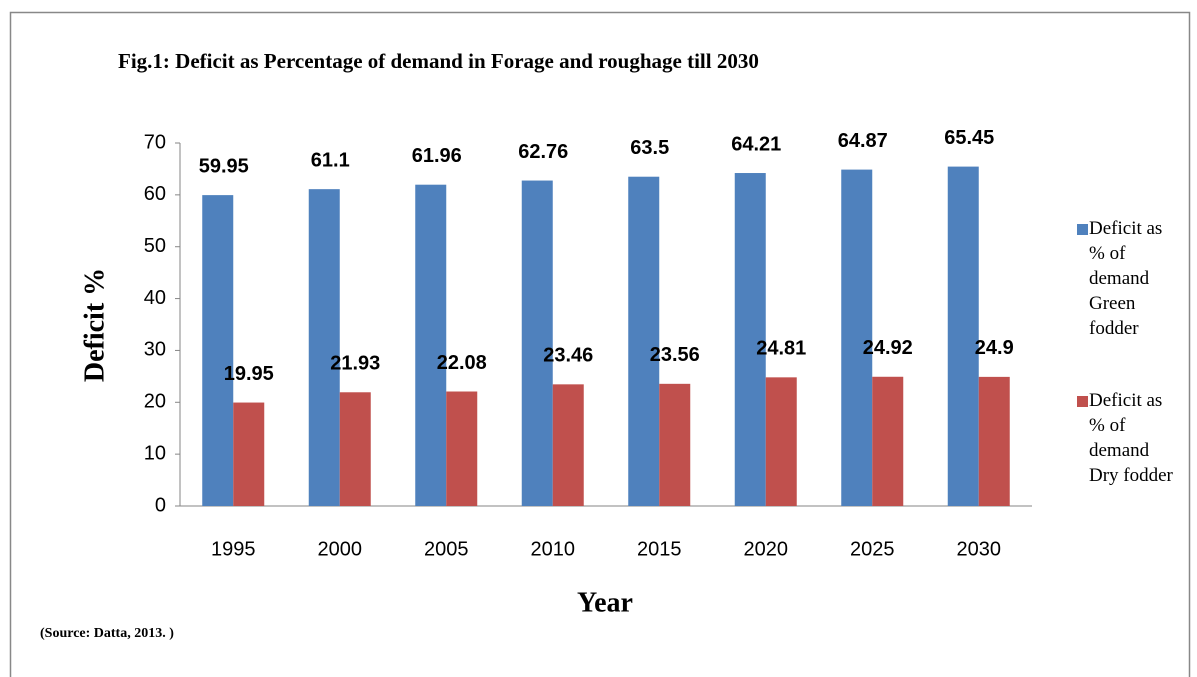  I want to click on value-label: 64.21, so click(756, 144).